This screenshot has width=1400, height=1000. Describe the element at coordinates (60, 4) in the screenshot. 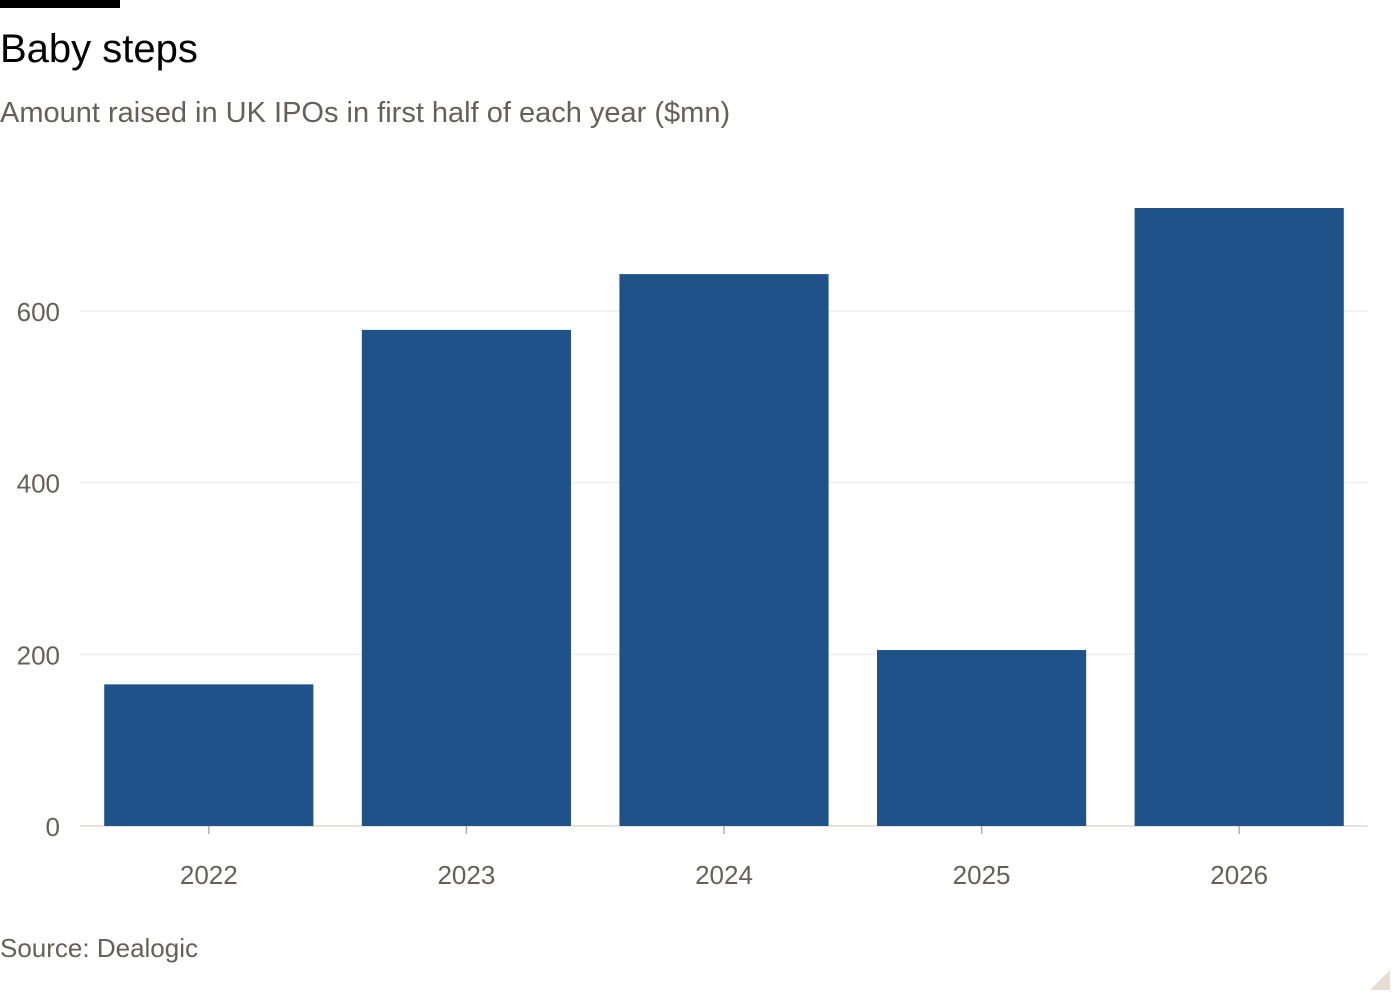

I see `brand-bar` at that location.